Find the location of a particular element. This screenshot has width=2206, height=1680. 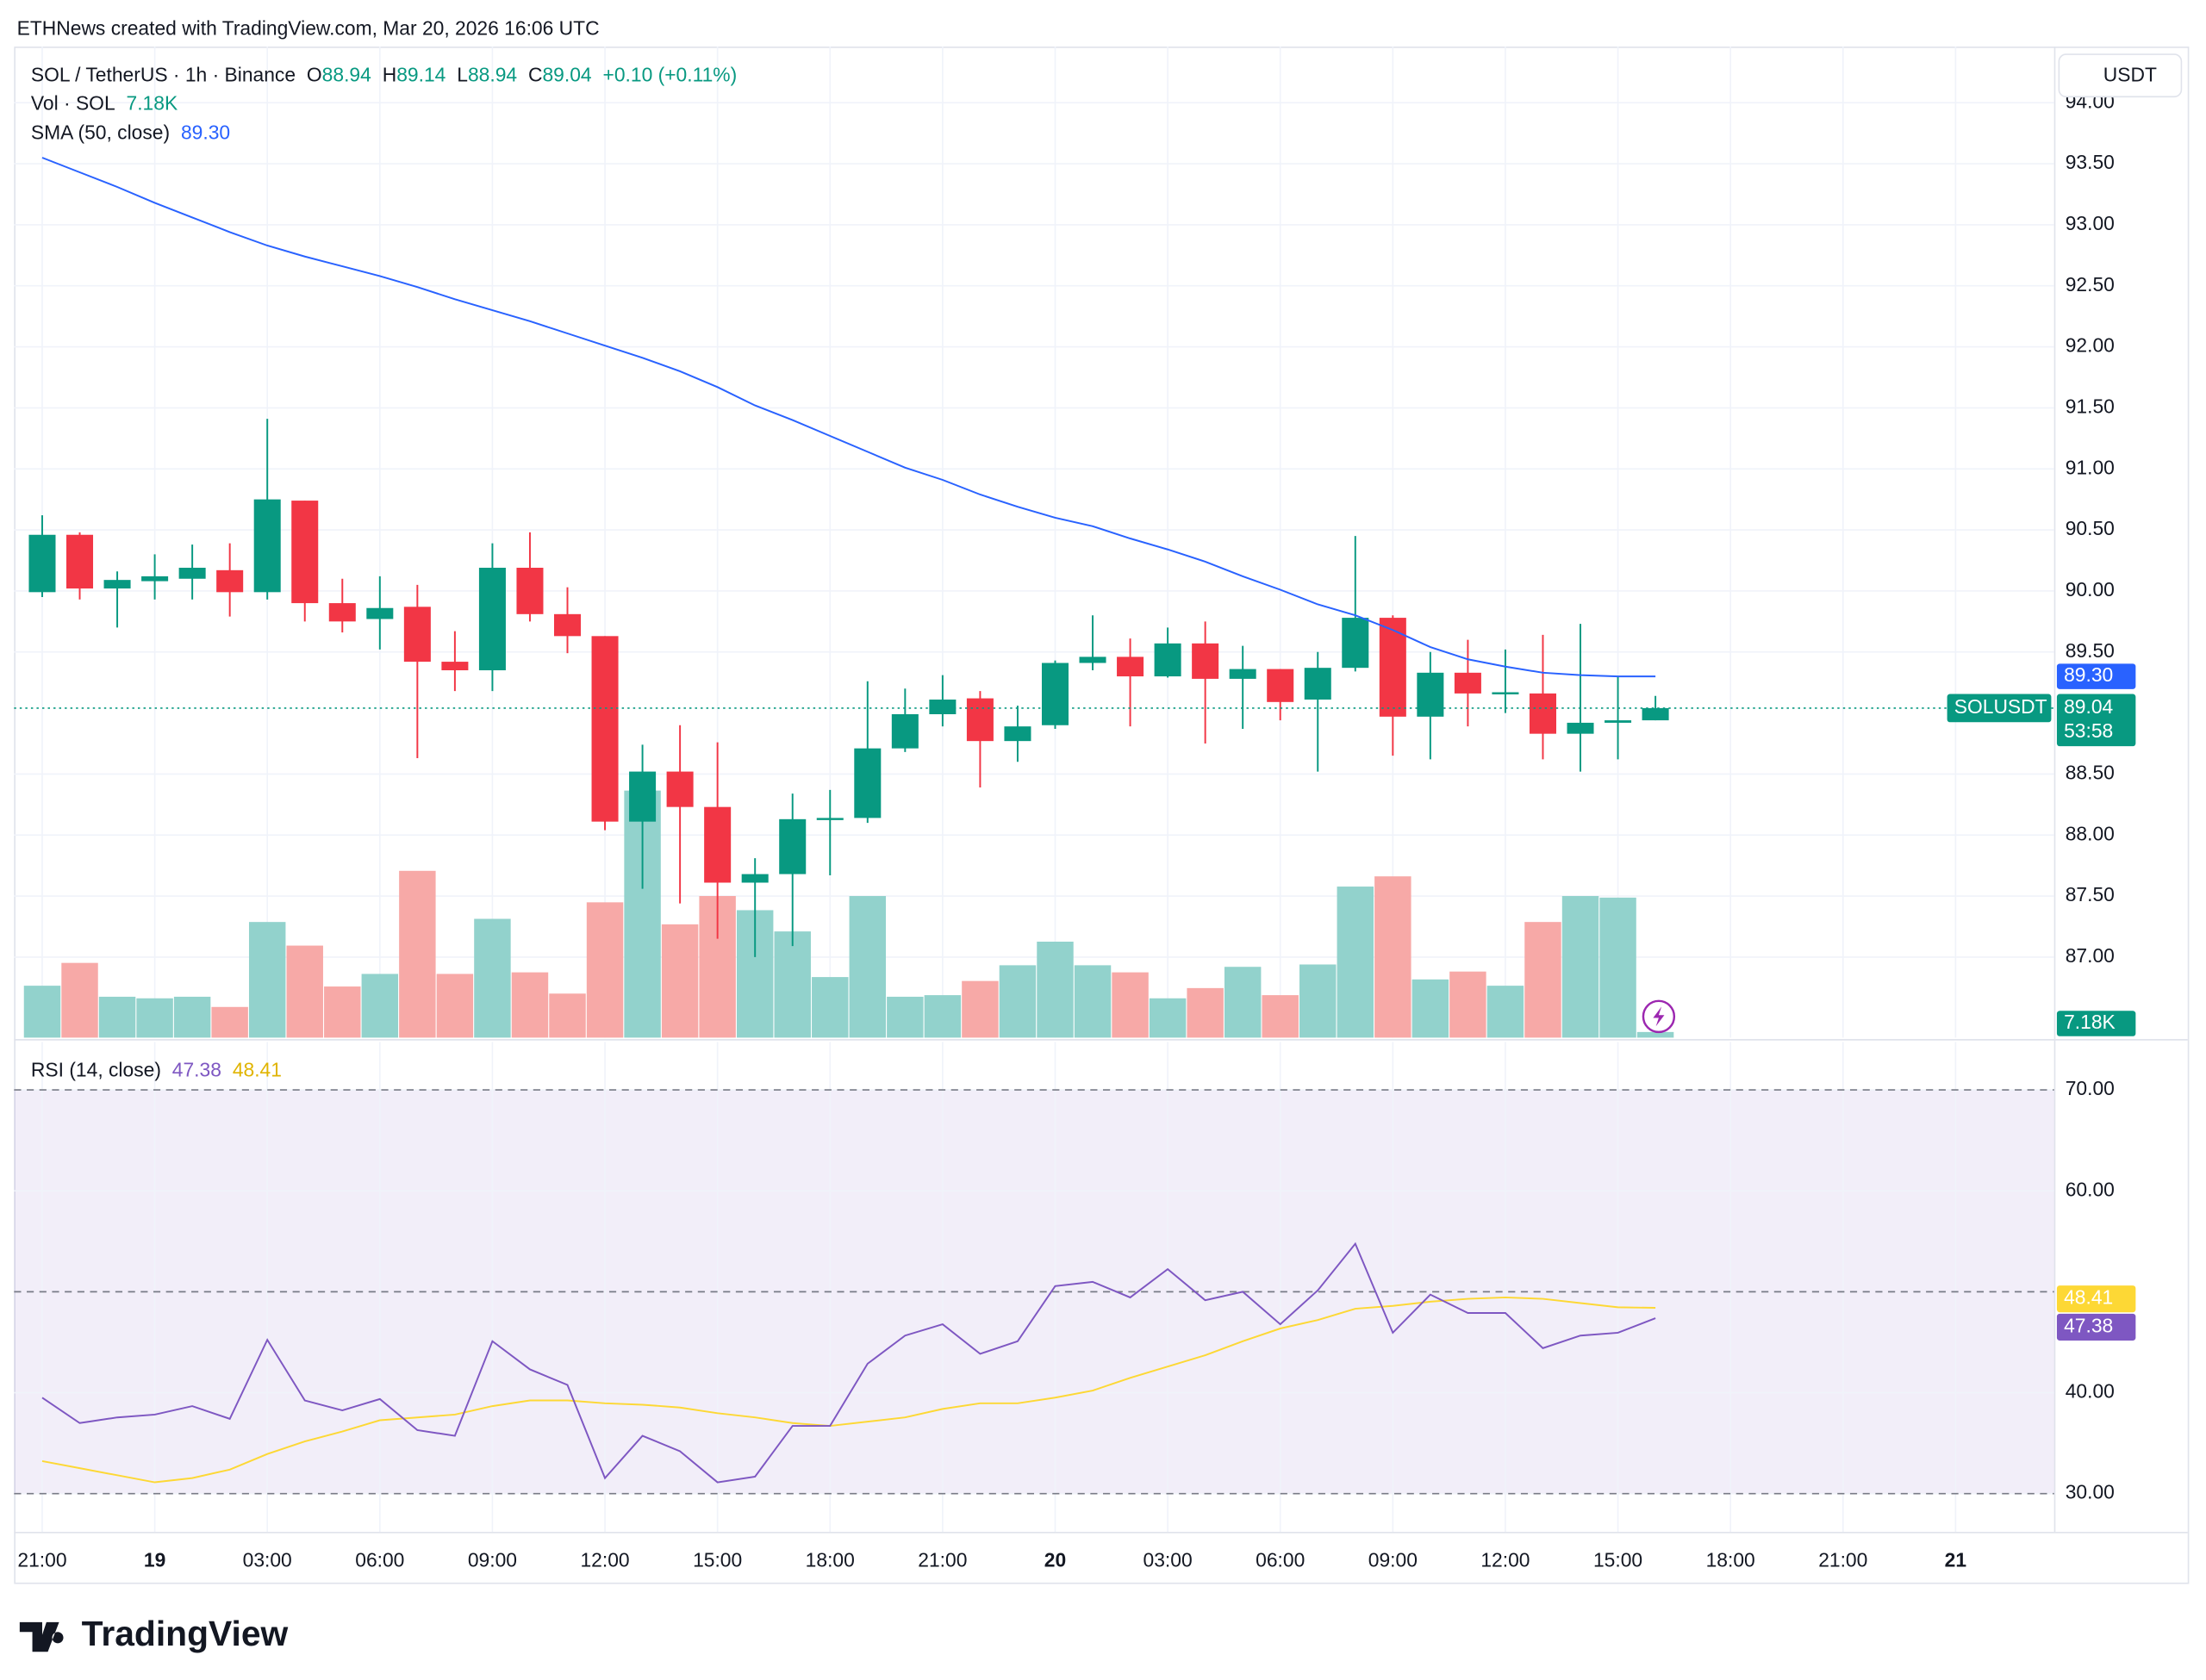

rsi-tick-label: 60.00 is located at coordinates (2090, 1189).